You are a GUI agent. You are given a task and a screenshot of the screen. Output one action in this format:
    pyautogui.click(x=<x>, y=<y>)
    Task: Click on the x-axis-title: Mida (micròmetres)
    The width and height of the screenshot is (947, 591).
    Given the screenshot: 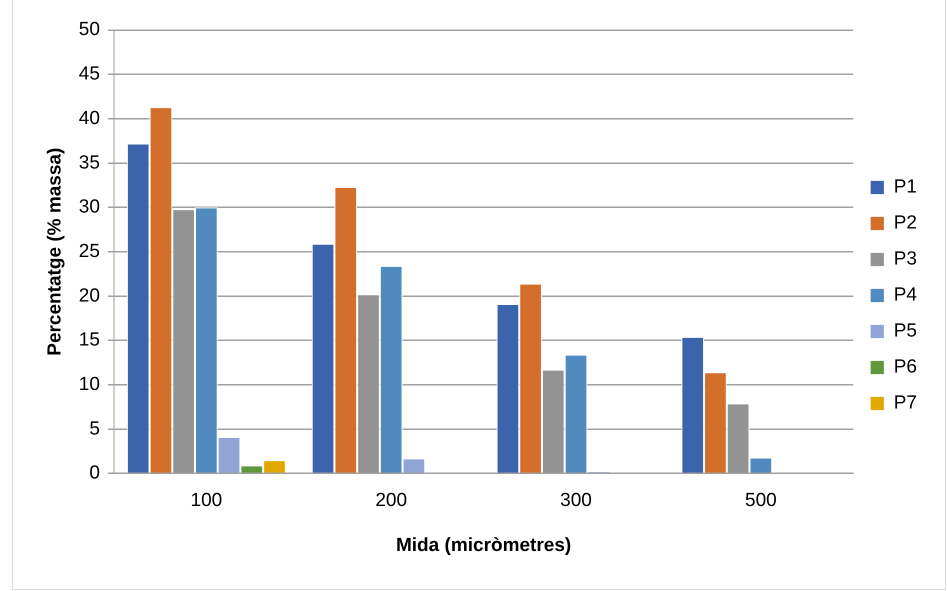 What is the action you would take?
    pyautogui.click(x=484, y=545)
    